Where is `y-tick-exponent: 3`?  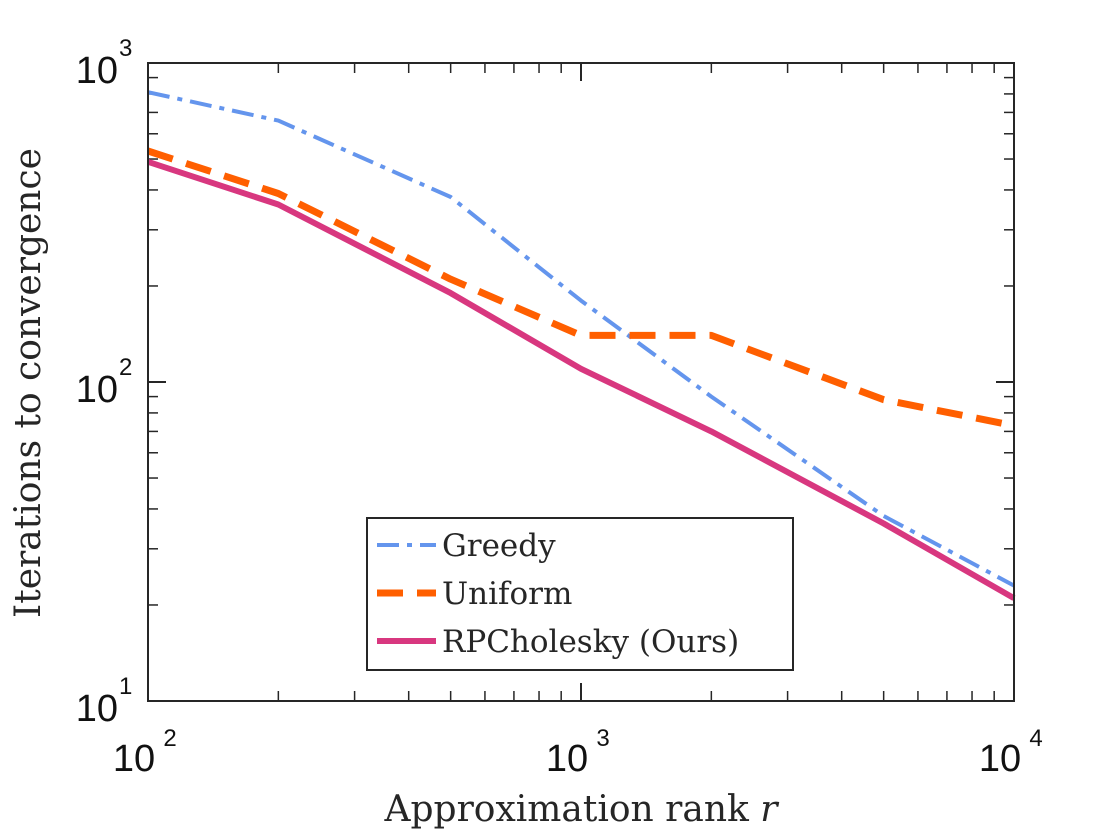 y-tick-exponent: 3 is located at coordinates (125, 48).